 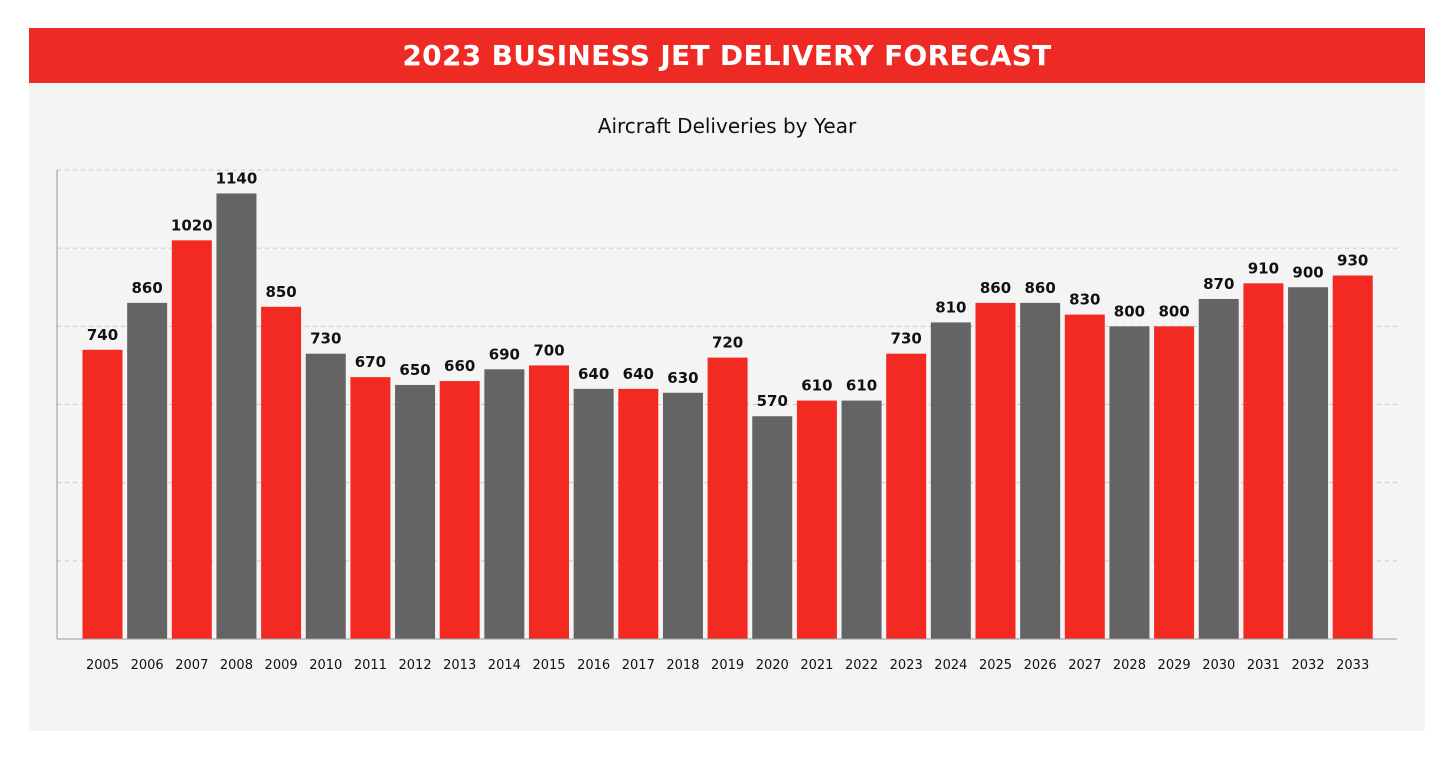 I want to click on bar-2010, so click(x=325, y=496).